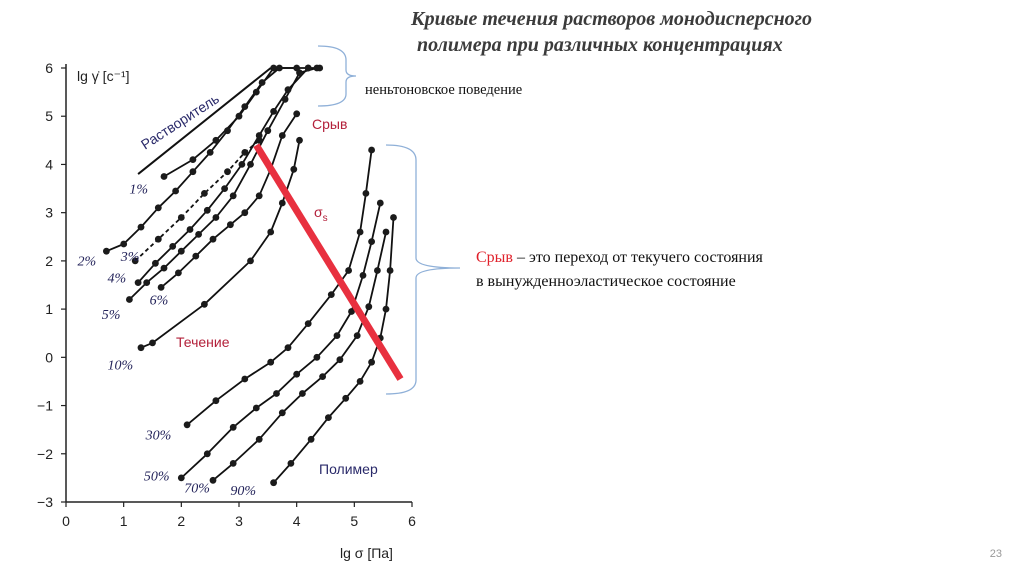 This screenshot has width=1024, height=574. I want to click on page-number: 23, so click(995, 554).